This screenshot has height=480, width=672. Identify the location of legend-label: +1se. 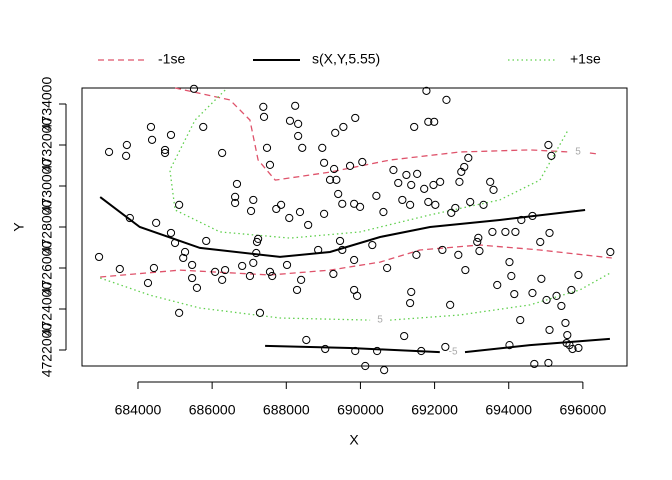
(585, 59).